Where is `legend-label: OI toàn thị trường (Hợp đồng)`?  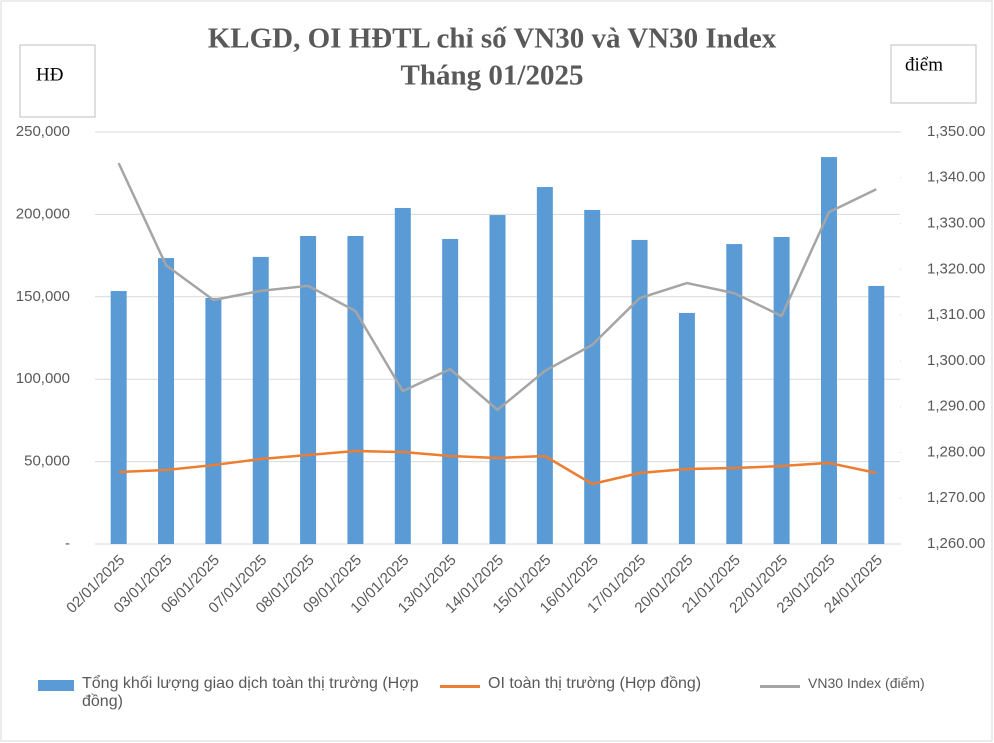 legend-label: OI toàn thị trường (Hợp đồng) is located at coordinates (595, 683).